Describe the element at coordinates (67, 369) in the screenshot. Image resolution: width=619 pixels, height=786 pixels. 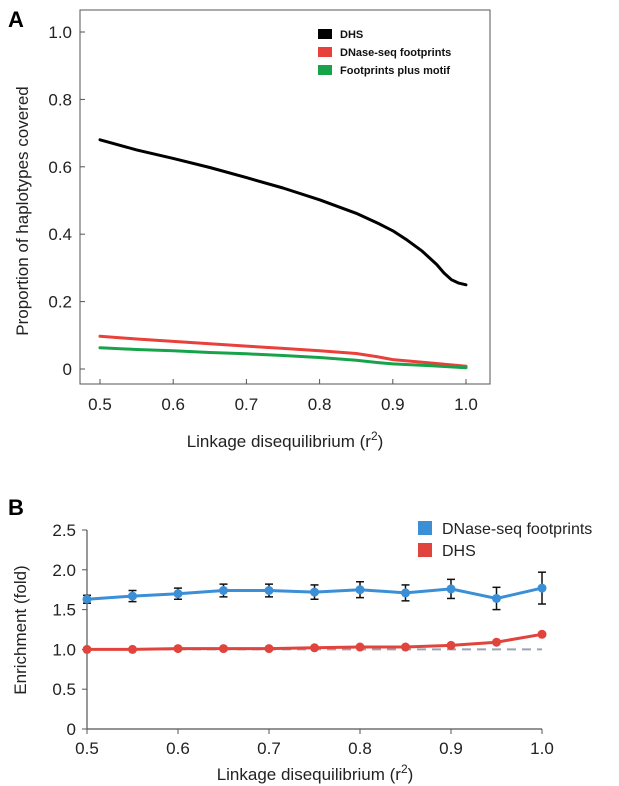
I see `panel-a-y-tick-label: 0` at that location.